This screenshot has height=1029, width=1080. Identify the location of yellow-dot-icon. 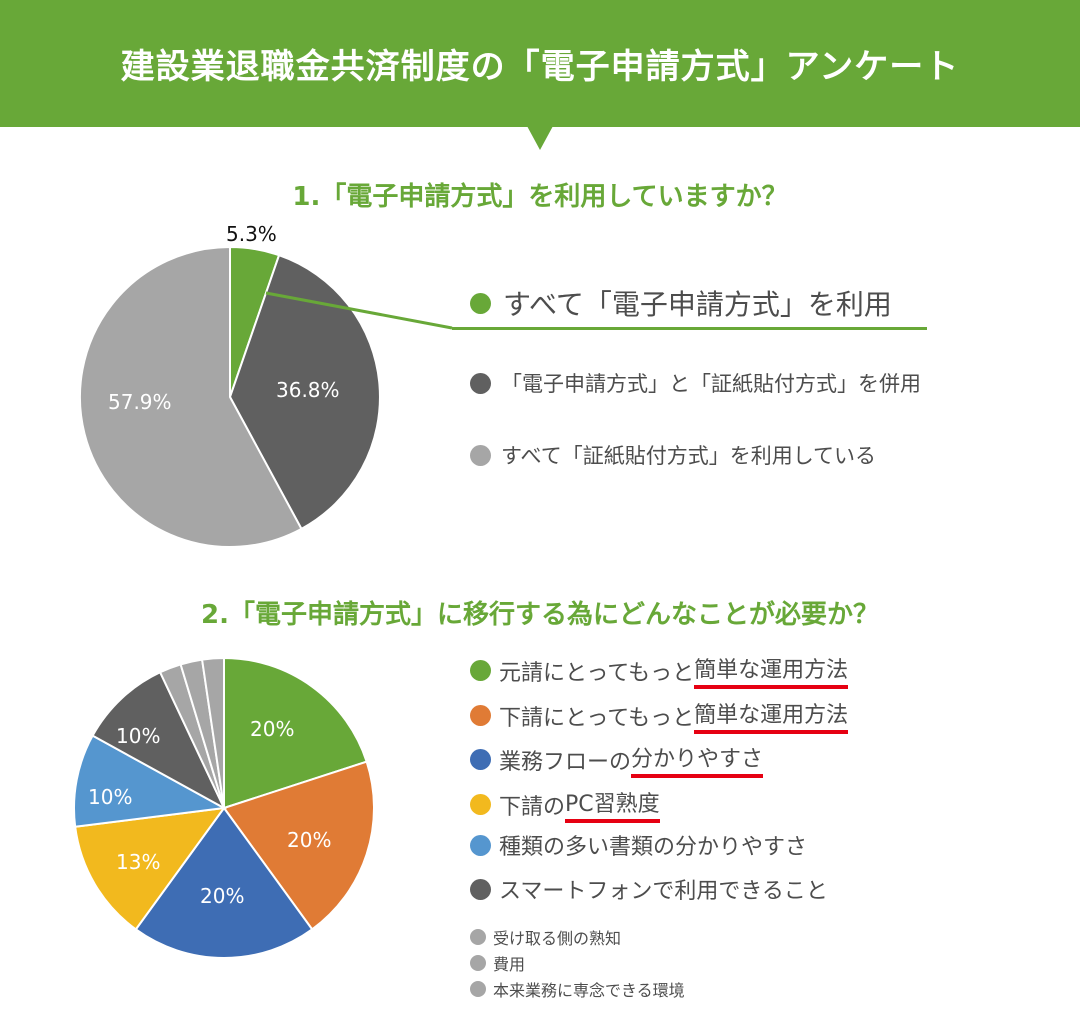
(480, 804).